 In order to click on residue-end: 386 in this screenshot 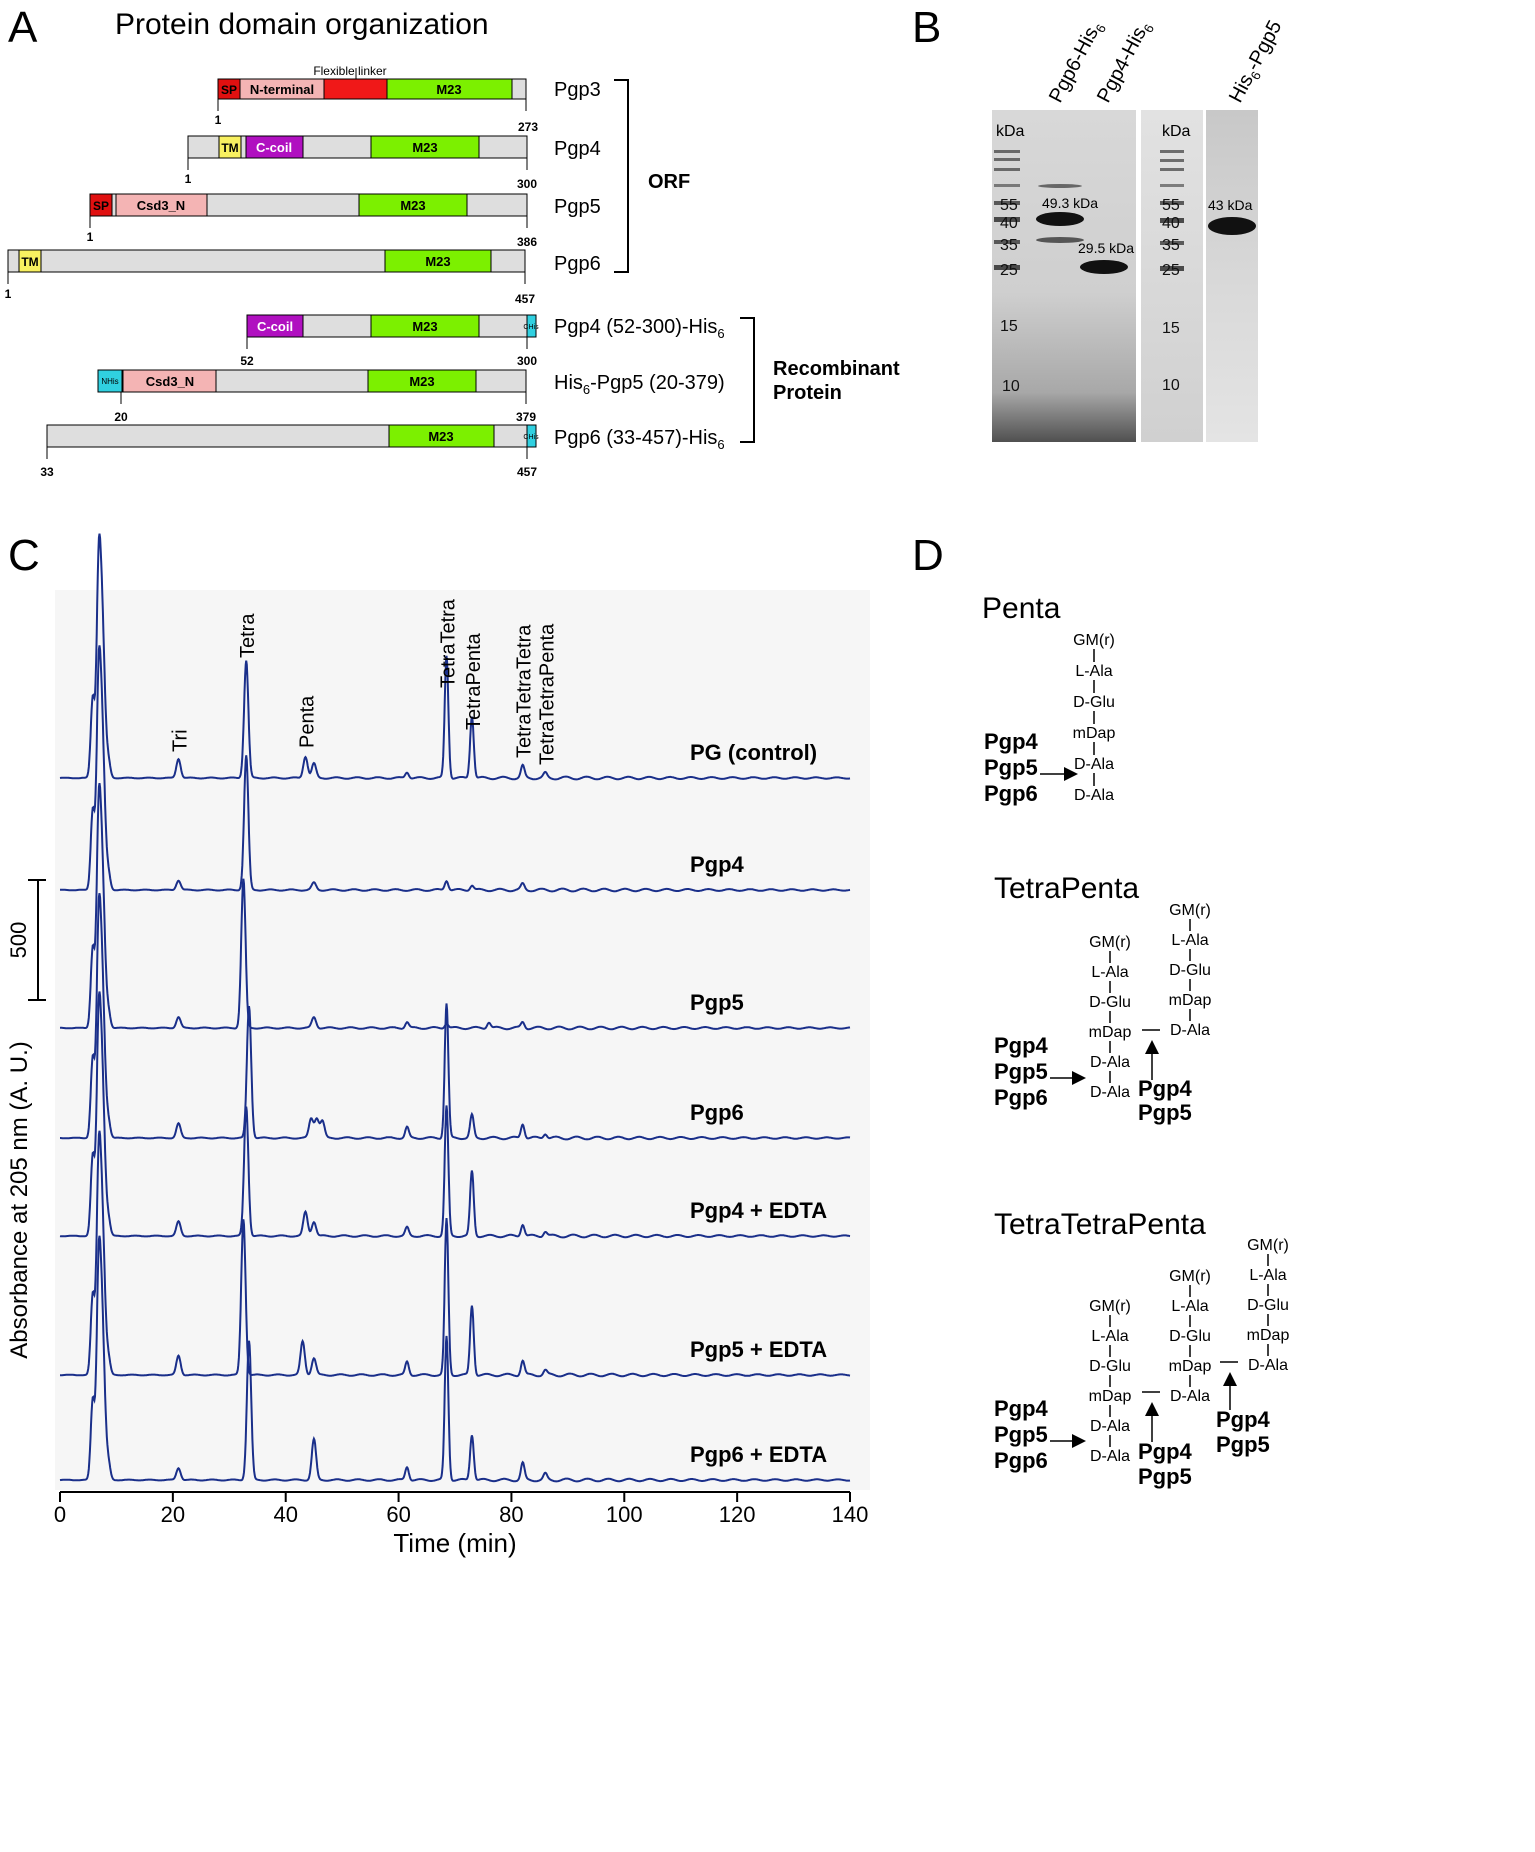, I will do `click(527, 242)`.